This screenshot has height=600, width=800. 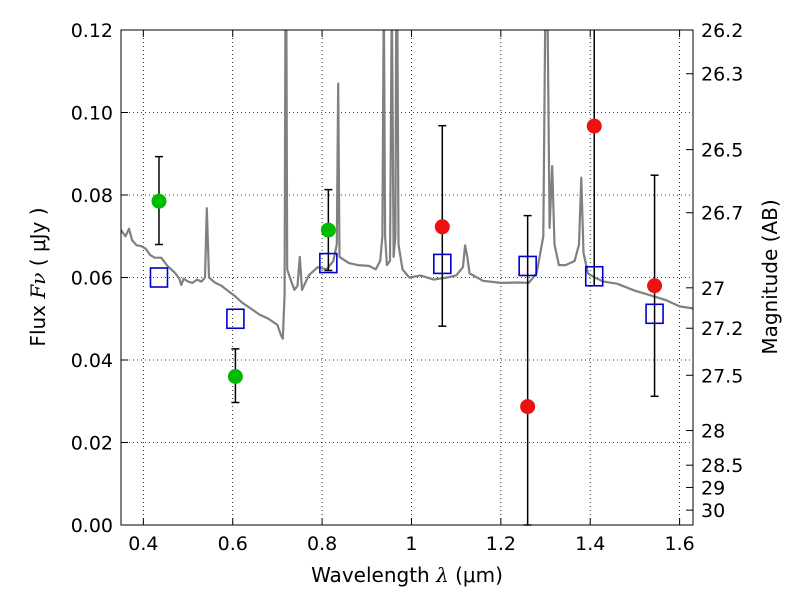 What do you see at coordinates (92, 279) in the screenshot?
I see `y-tick-label: 0.06` at bounding box center [92, 279].